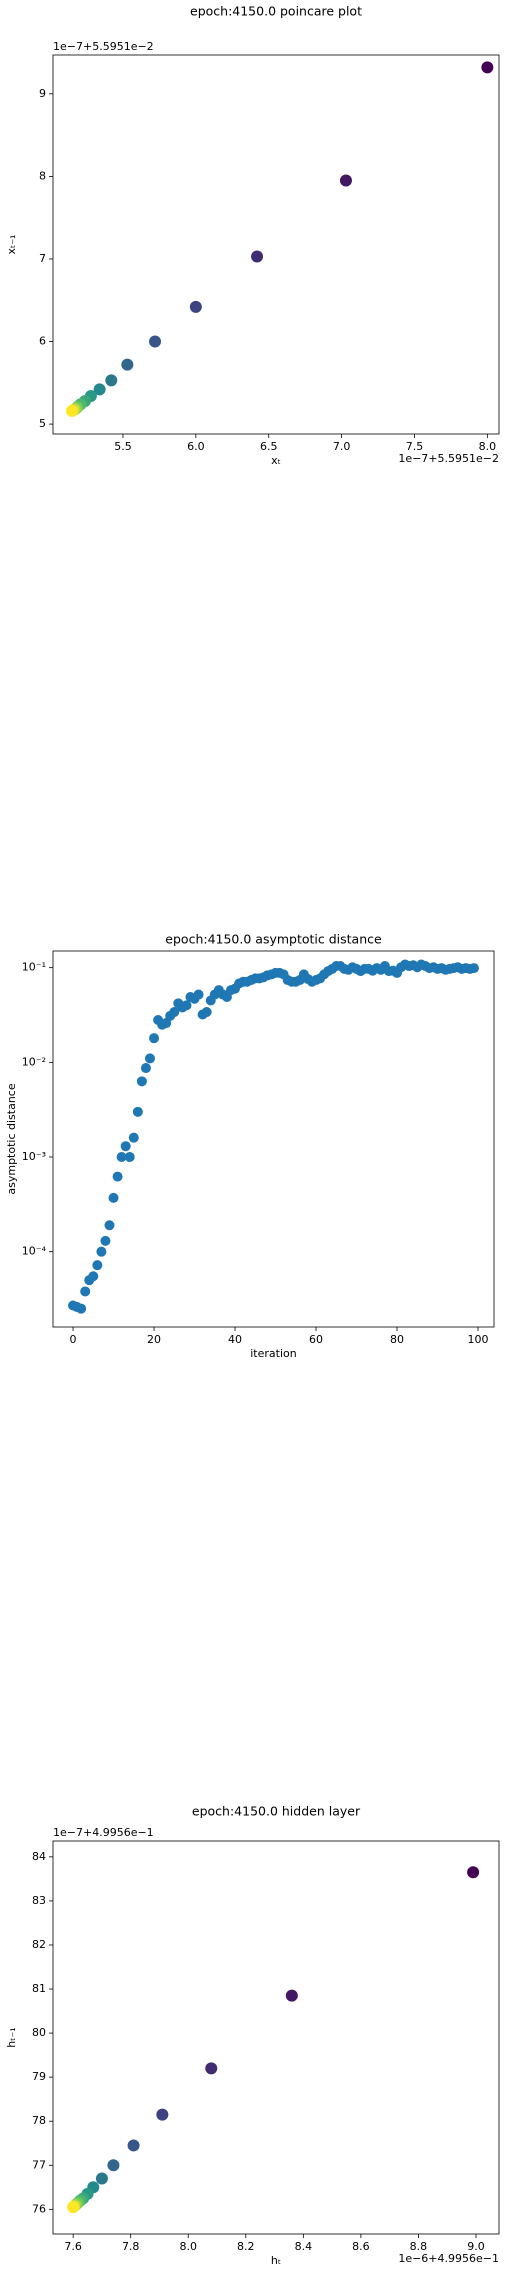 Image resolution: width=506 pixels, height=2273 pixels. I want to click on x-tick-label: 8.6, so click(361, 2246).